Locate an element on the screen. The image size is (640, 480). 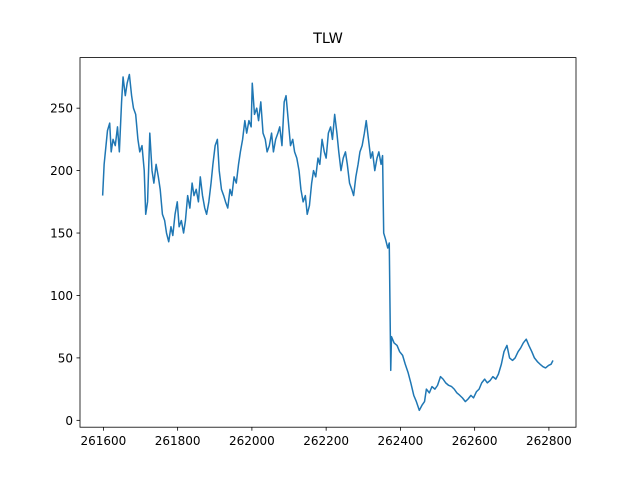
x-tick-label: 261600 is located at coordinates (103, 441).